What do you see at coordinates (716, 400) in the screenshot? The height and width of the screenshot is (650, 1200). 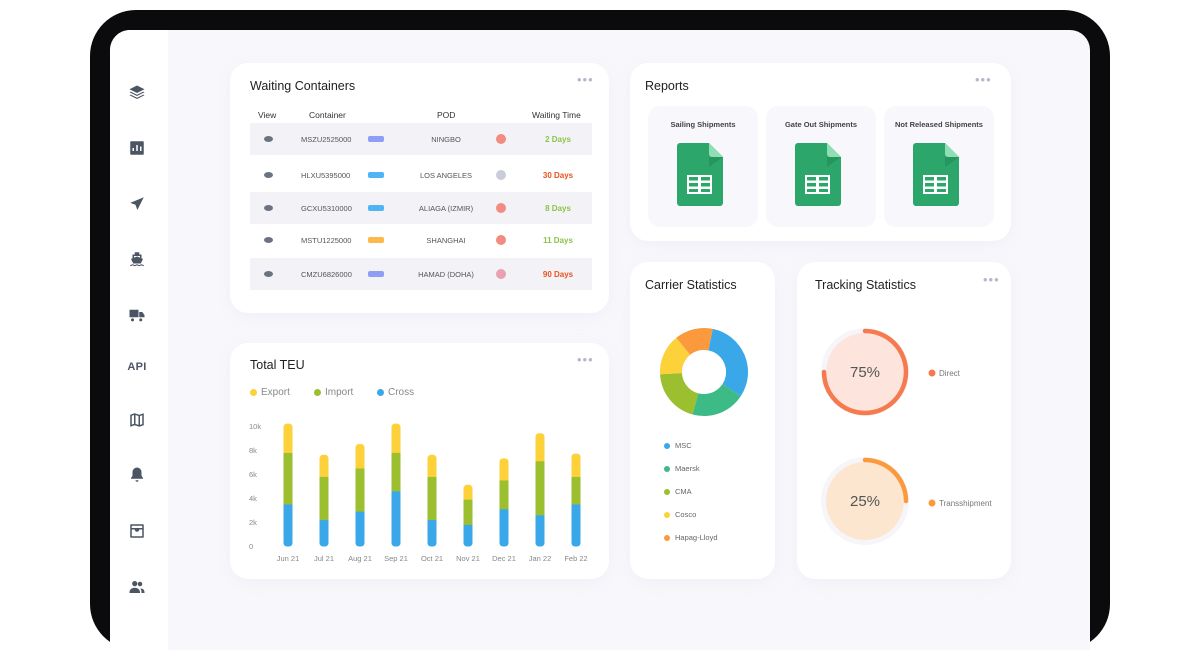 I see `donut-slice-maersk` at bounding box center [716, 400].